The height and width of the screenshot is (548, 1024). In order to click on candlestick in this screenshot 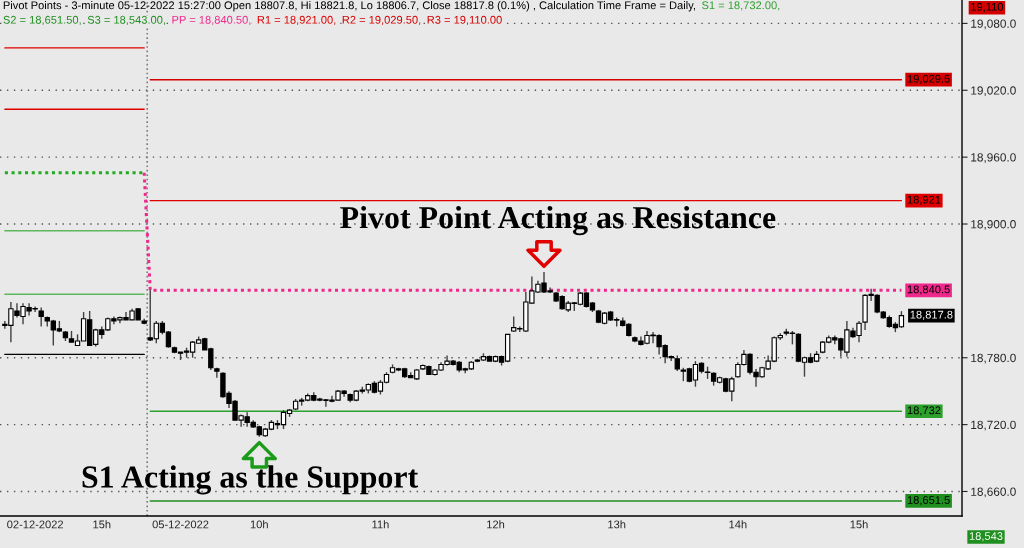, I will do `click(41, 317)`.